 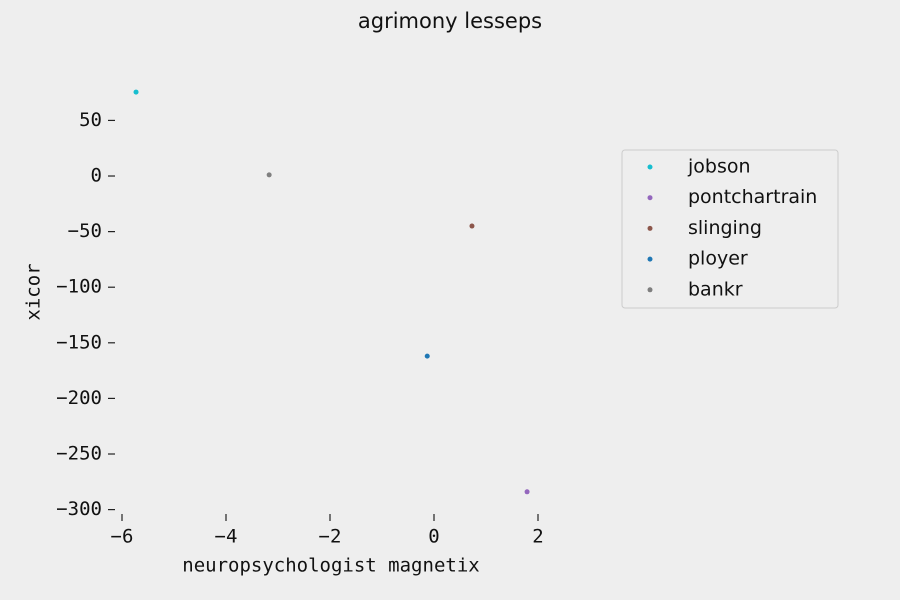 I want to click on x-tick-label: 2, so click(x=537, y=537).